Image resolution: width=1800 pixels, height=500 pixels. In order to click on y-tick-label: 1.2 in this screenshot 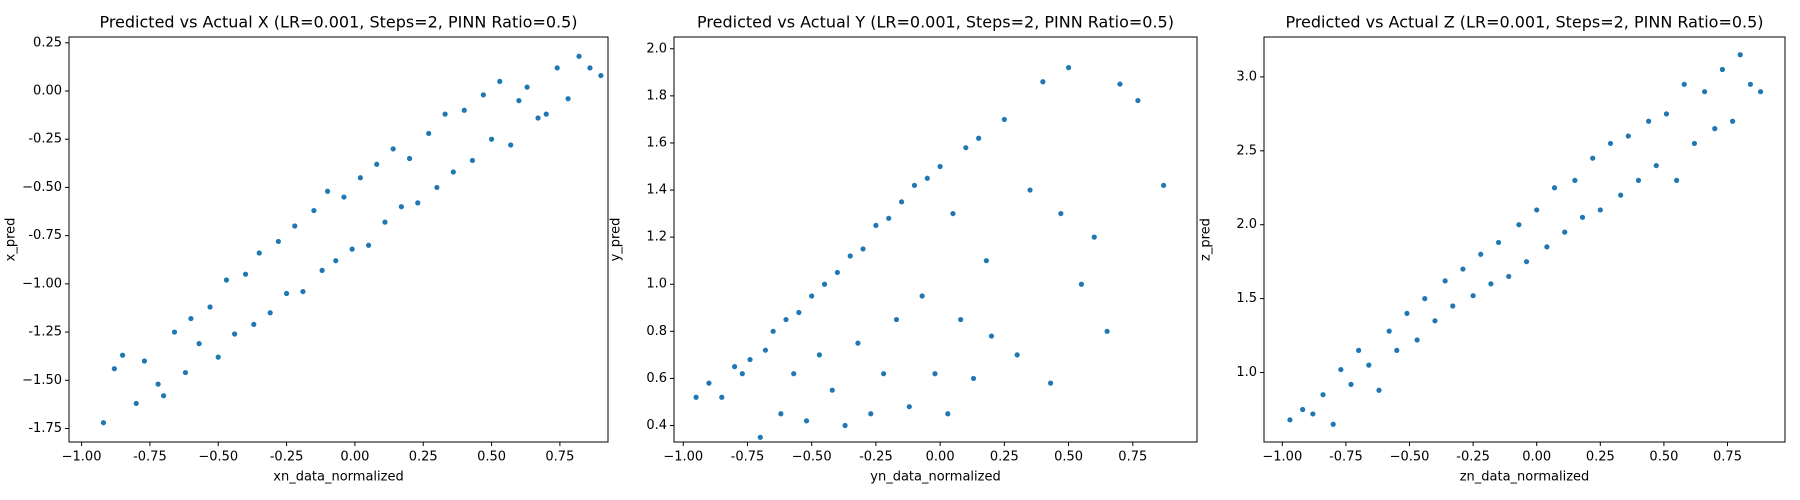, I will do `click(656, 237)`.